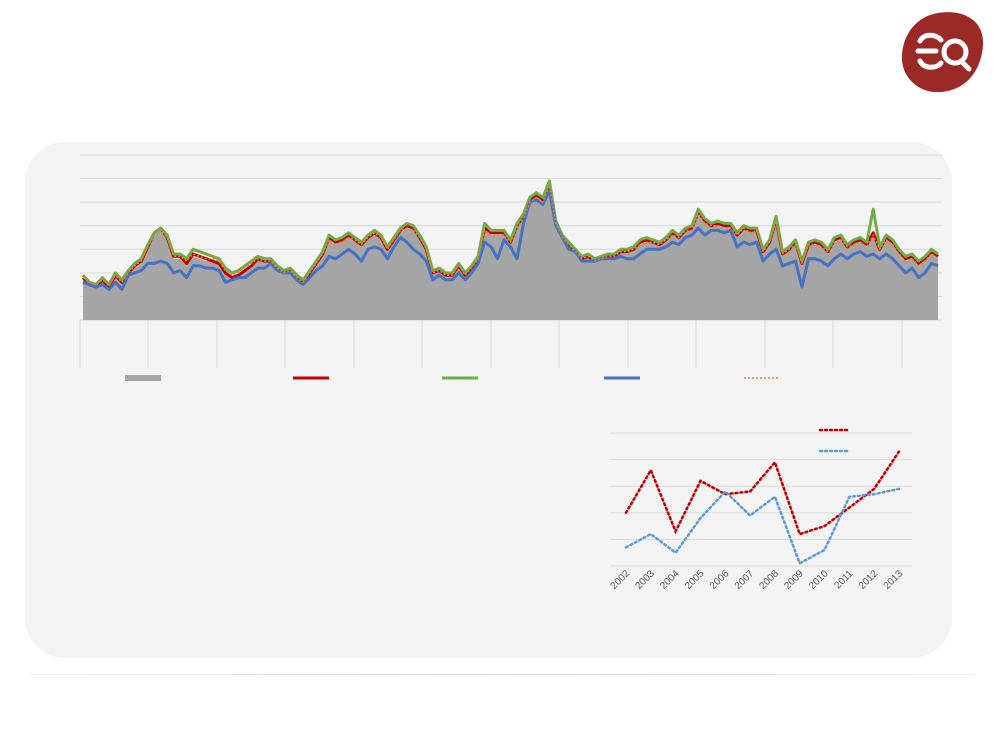 The height and width of the screenshot is (750, 1000). What do you see at coordinates (695, 580) in the screenshot?
I see `x-tick-label: 2005` at bounding box center [695, 580].